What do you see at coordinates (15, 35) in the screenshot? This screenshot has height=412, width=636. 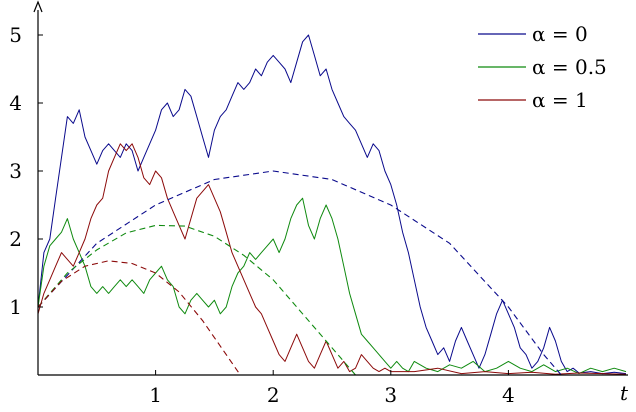 I see `y-tick-label-4: 5` at bounding box center [15, 35].